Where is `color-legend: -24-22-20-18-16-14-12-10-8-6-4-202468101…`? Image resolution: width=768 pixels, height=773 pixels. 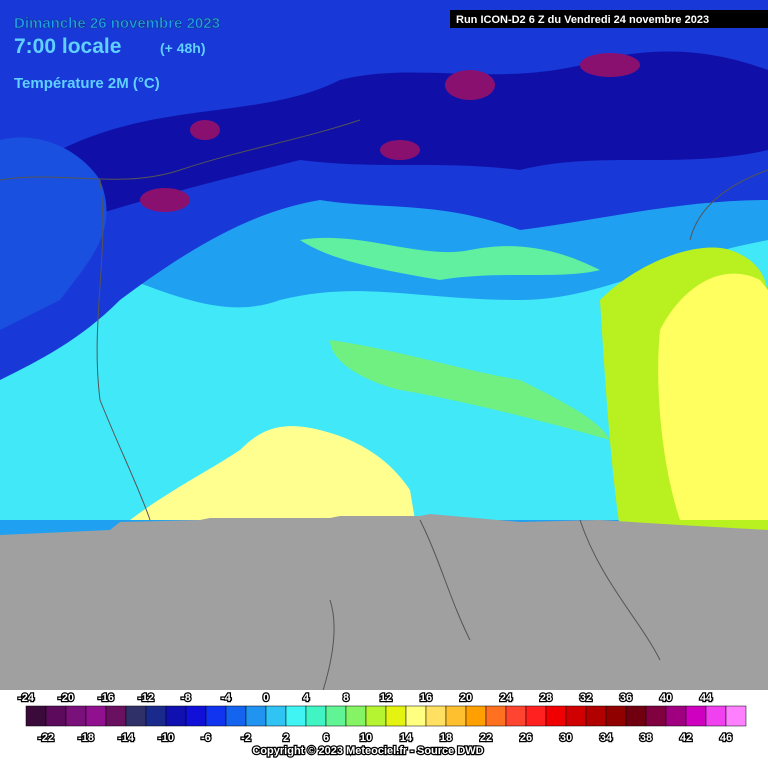
color-legend: -24-22-20-18-16-14-12-10-8-6-4-202468101… is located at coordinates (382, 718).